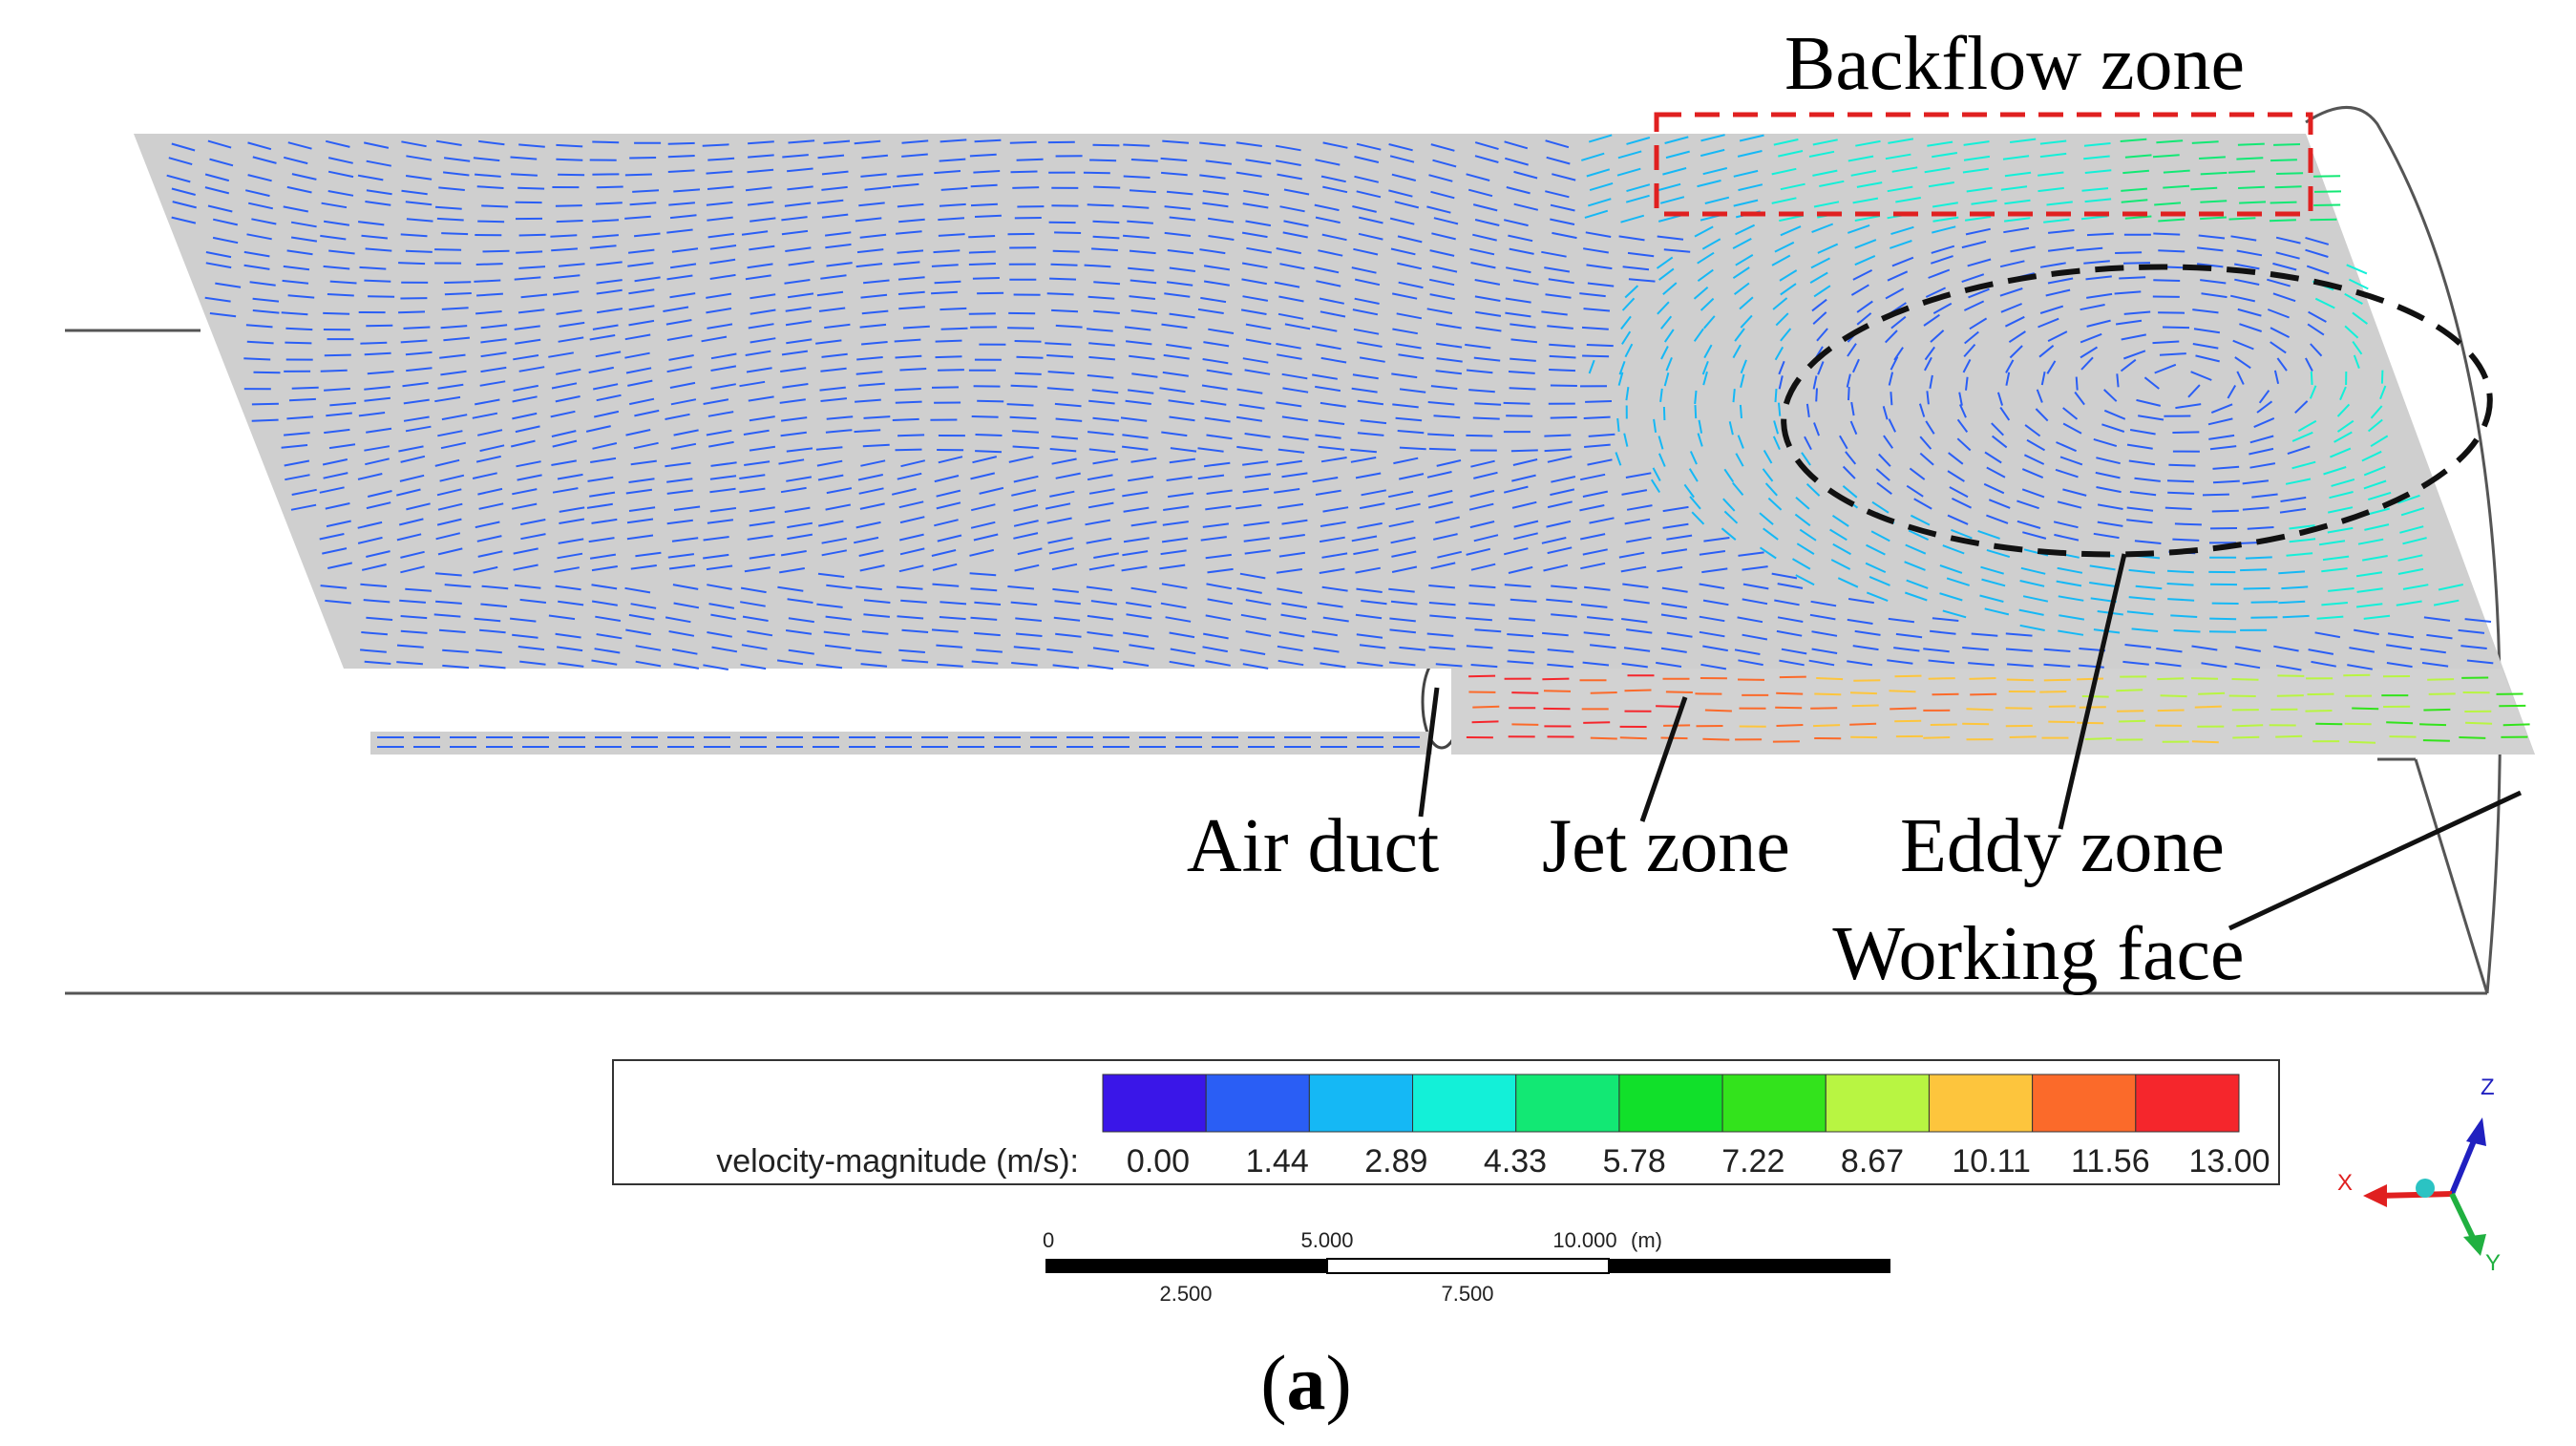  I want to click on scale-label-5: 5.000, so click(1326, 1240).